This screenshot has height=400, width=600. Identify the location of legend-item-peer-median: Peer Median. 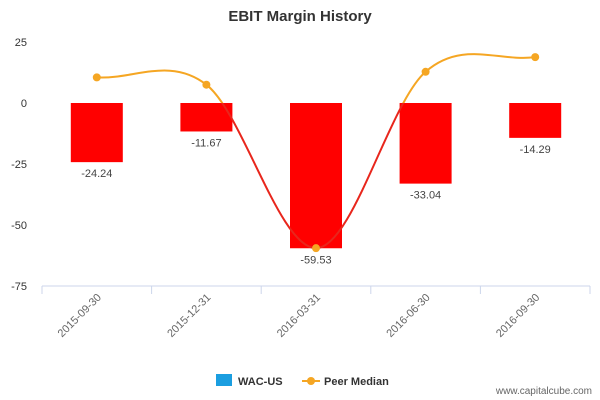
(345, 382).